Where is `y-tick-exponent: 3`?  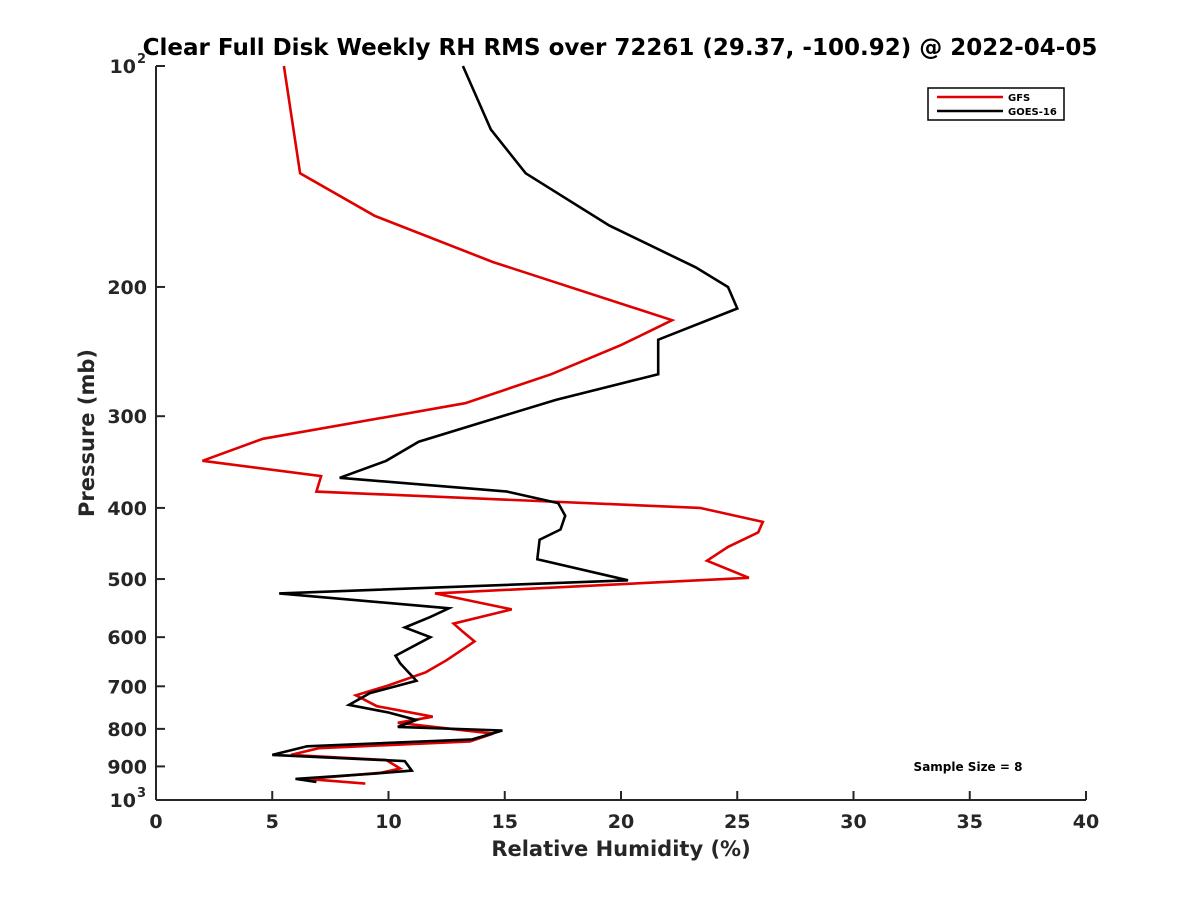 y-tick-exponent: 3 is located at coordinates (141, 793).